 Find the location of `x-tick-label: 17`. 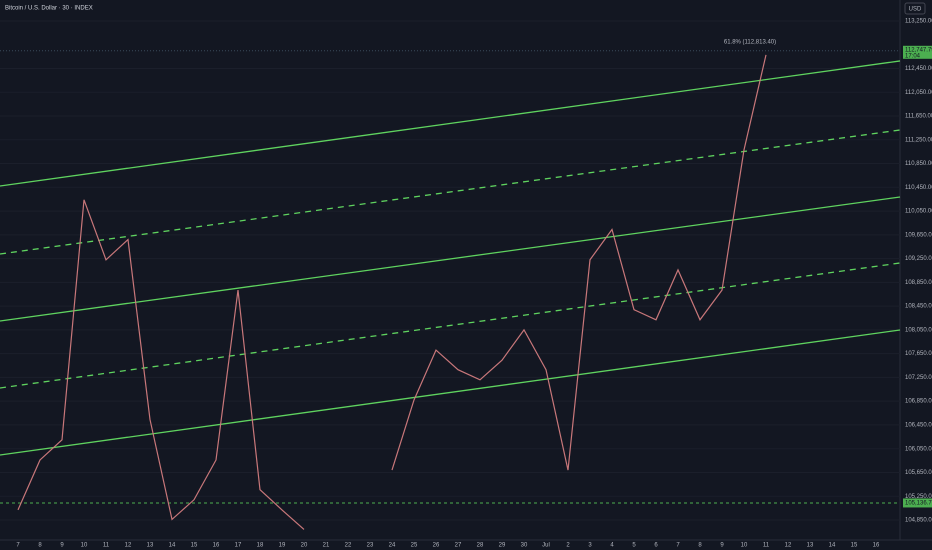

x-tick-label: 17 is located at coordinates (238, 546).